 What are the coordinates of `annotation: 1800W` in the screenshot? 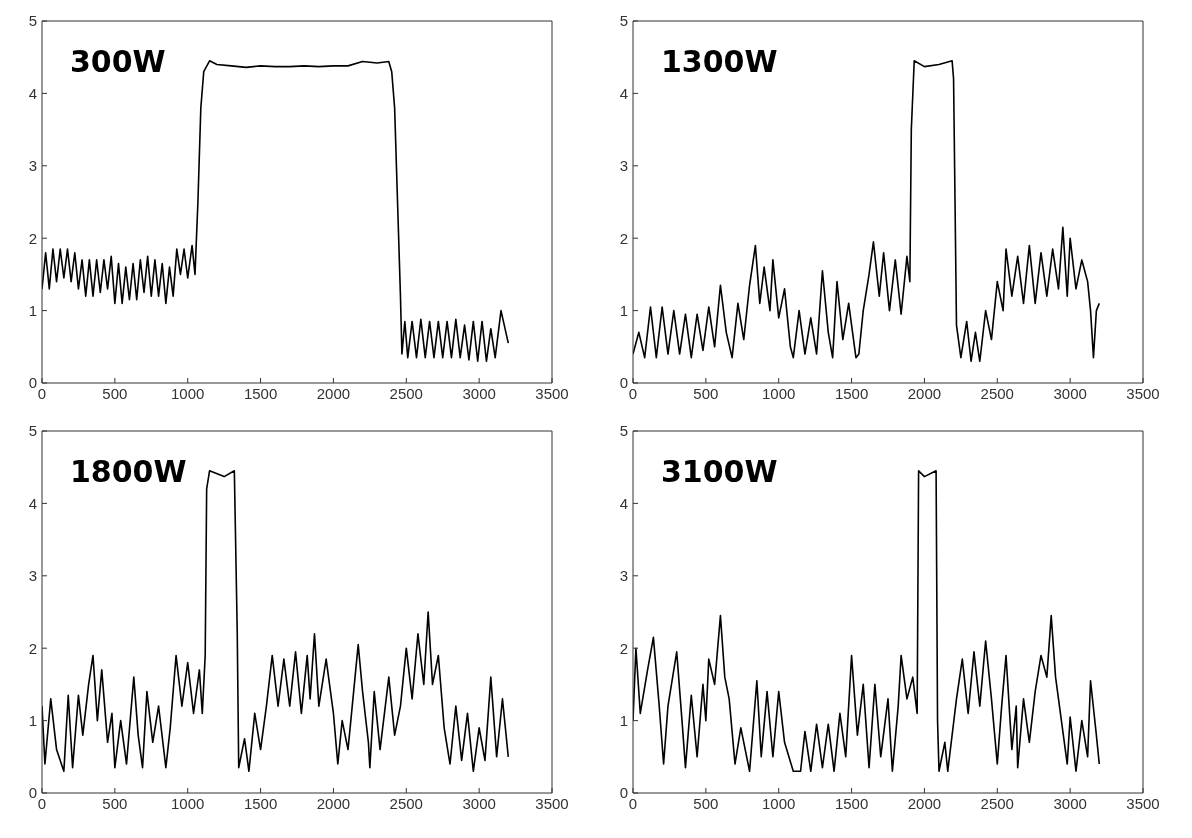 It's located at (128, 471).